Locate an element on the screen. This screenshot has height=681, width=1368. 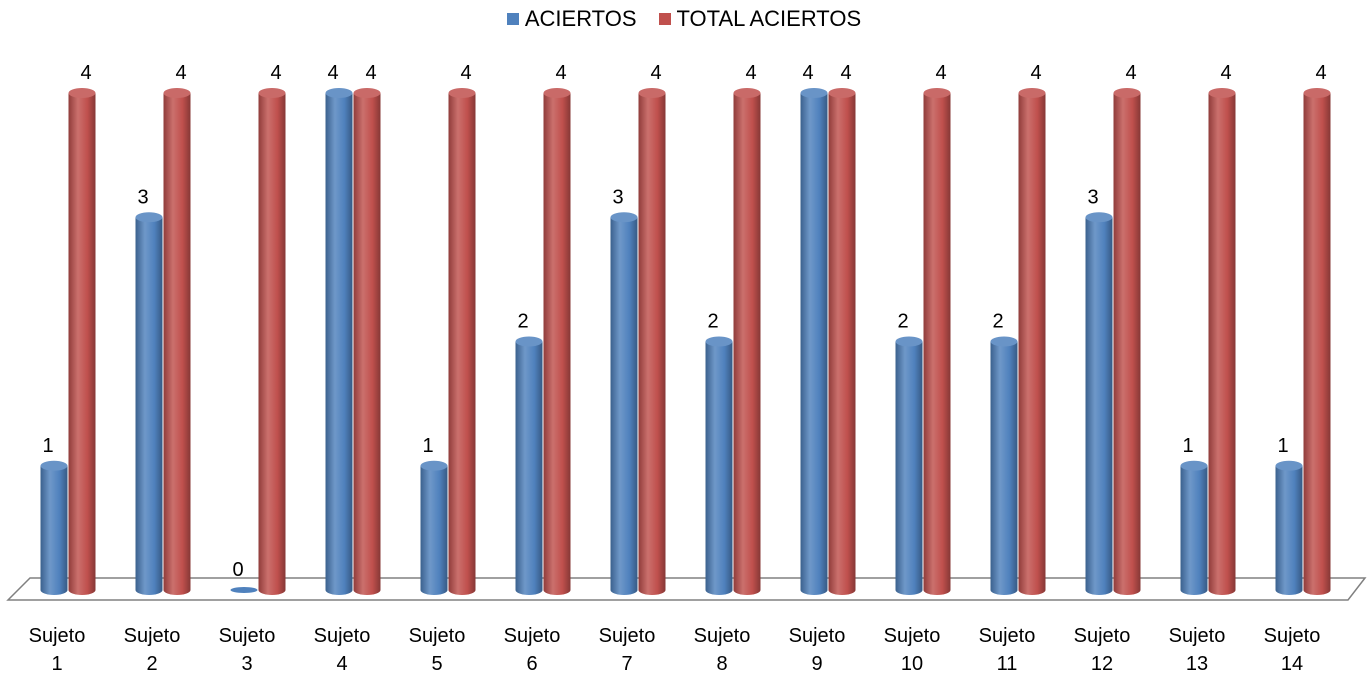
data-label-aciertos-7: 3 is located at coordinates (617, 197).